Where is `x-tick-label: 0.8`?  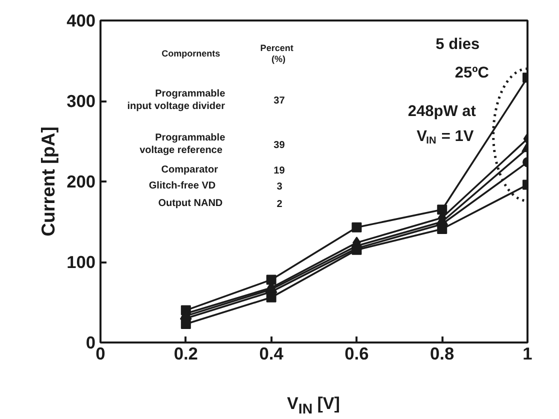
x-tick-label: 0.8 is located at coordinates (442, 354).